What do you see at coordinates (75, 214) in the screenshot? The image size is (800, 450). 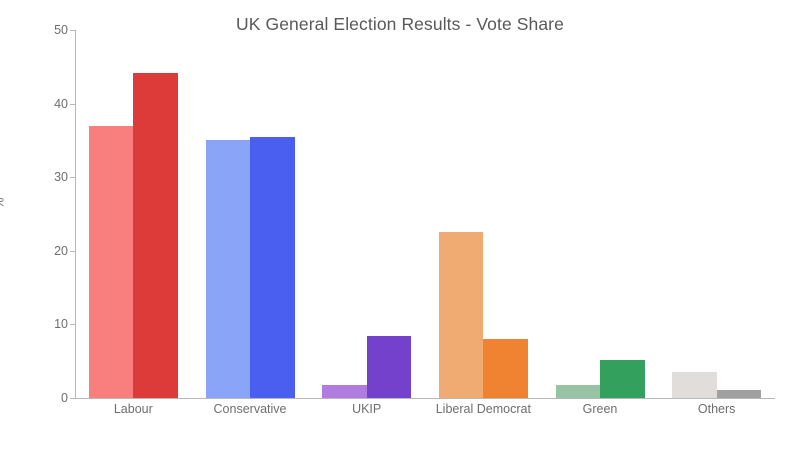 I see `y-axis-line` at bounding box center [75, 214].